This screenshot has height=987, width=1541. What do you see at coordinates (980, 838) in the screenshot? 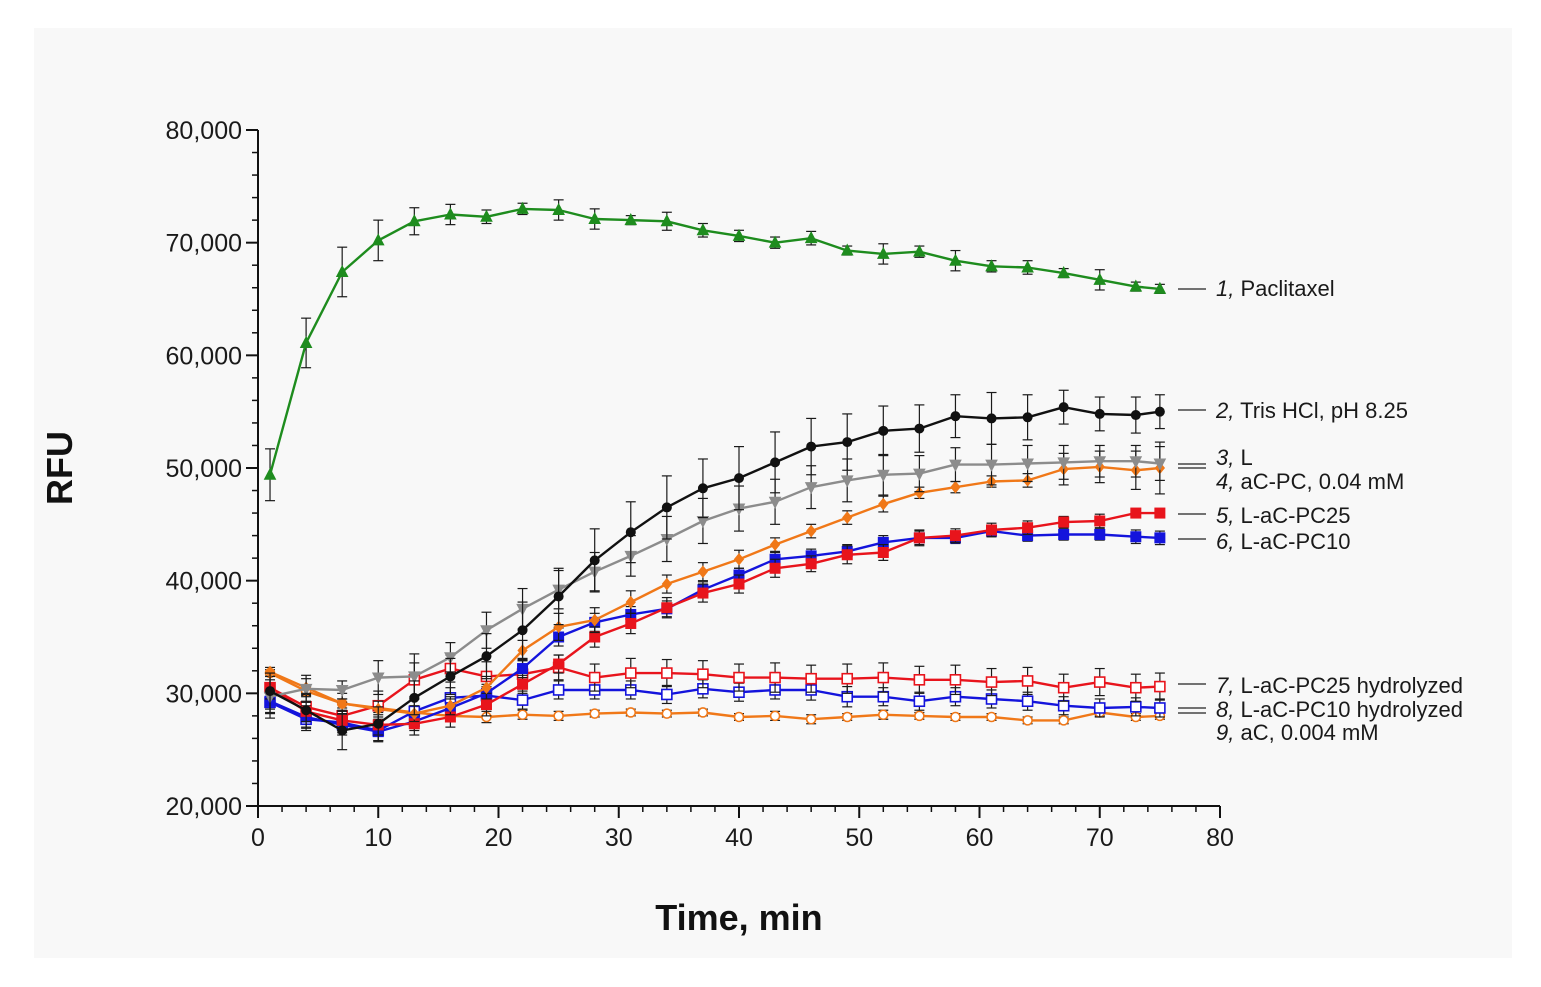
I see `x-tick-label: 60` at bounding box center [980, 838].